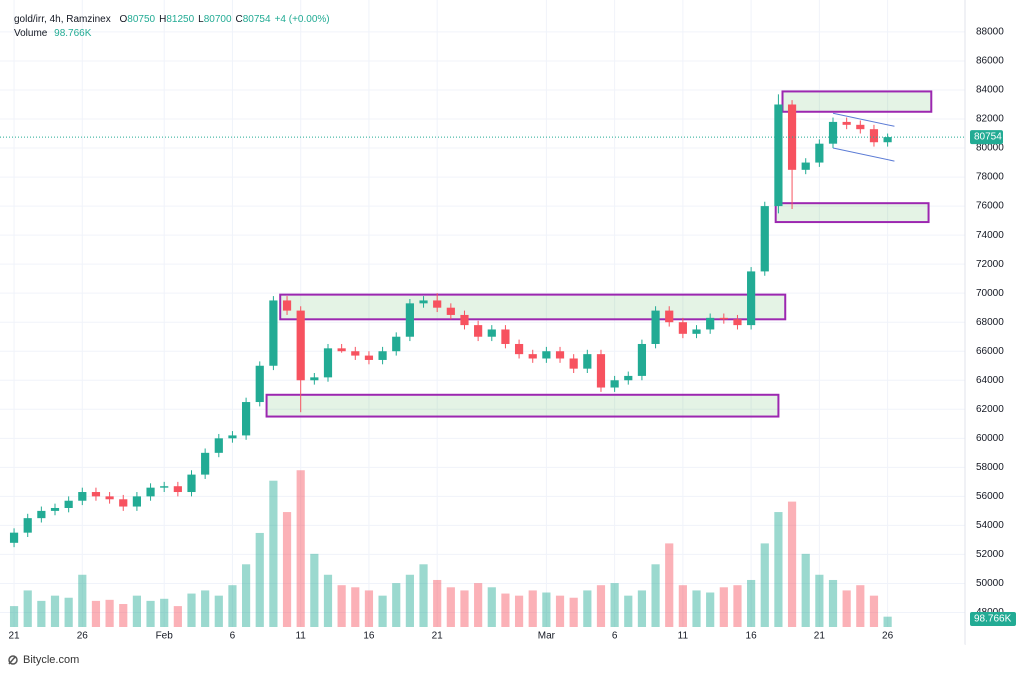 The height and width of the screenshot is (673, 1024). I want to click on volume-tag, so click(993, 619).